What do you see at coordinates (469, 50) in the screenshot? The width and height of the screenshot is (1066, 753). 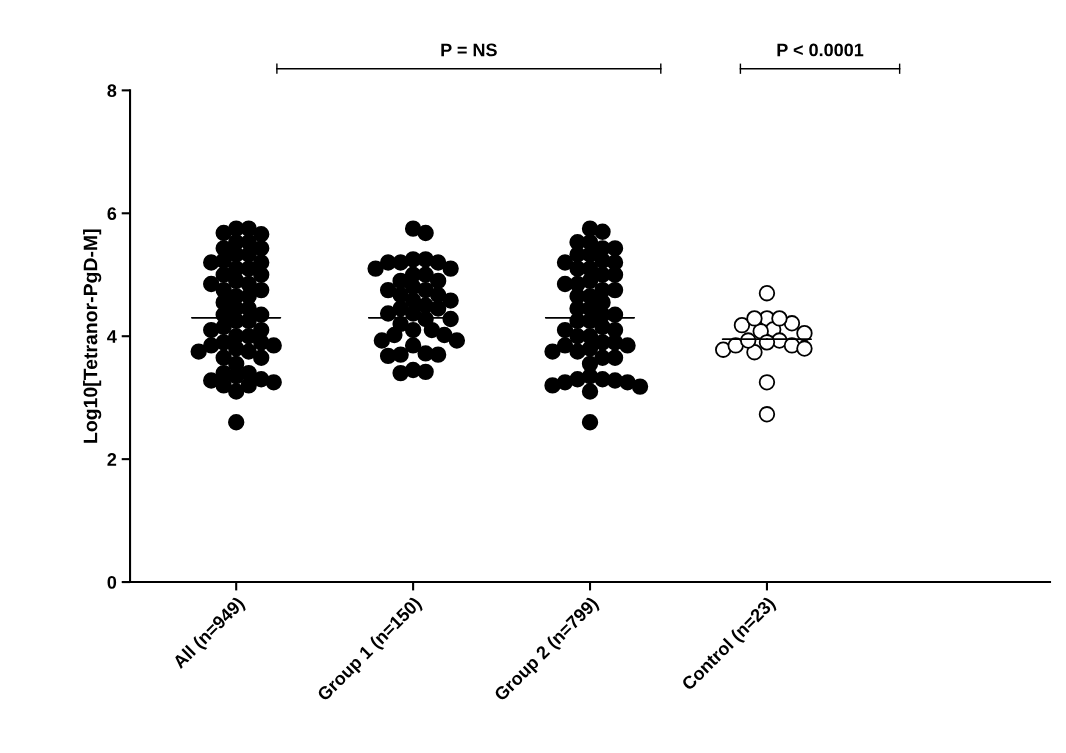 I see `text: P = NS` at bounding box center [469, 50].